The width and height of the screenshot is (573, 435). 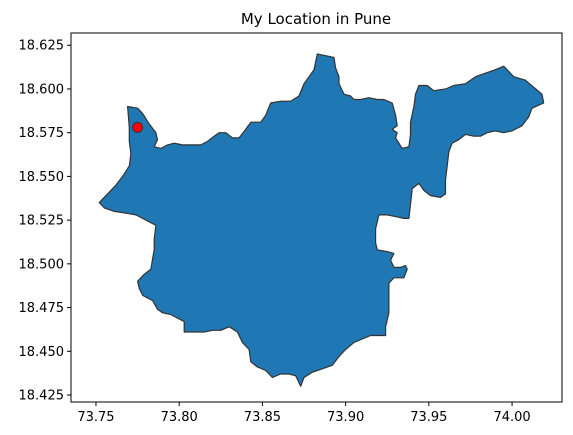 I want to click on x-tick-label: 74.00, so click(x=511, y=417).